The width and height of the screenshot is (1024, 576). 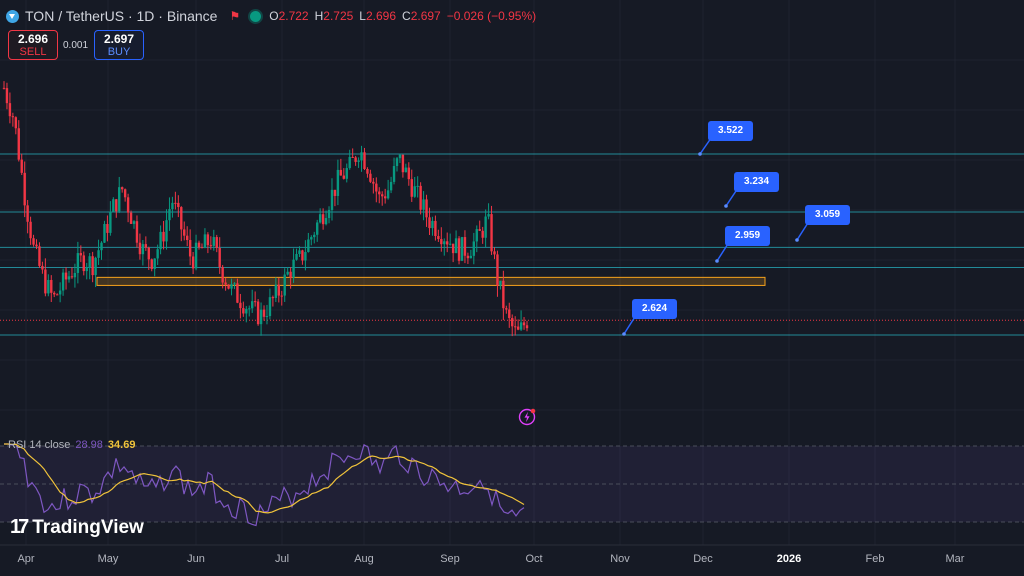 I want to click on x-axis-label: 2026, so click(x=789, y=559).